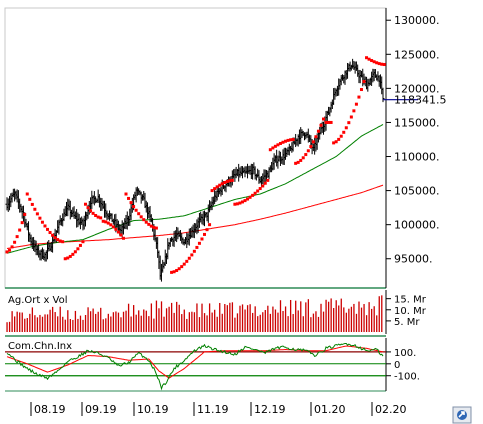 This screenshot has height=424, width=483. Describe the element at coordinates (153, 409) in the screenshot. I see `date-tick-label: 10.19` at that location.